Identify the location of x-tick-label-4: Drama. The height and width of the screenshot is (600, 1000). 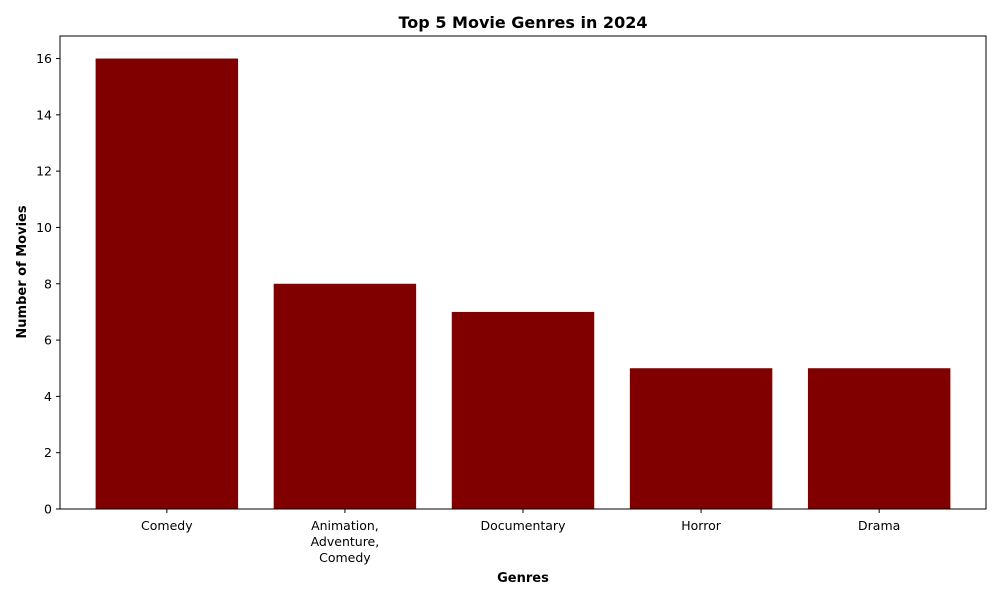
(879, 525).